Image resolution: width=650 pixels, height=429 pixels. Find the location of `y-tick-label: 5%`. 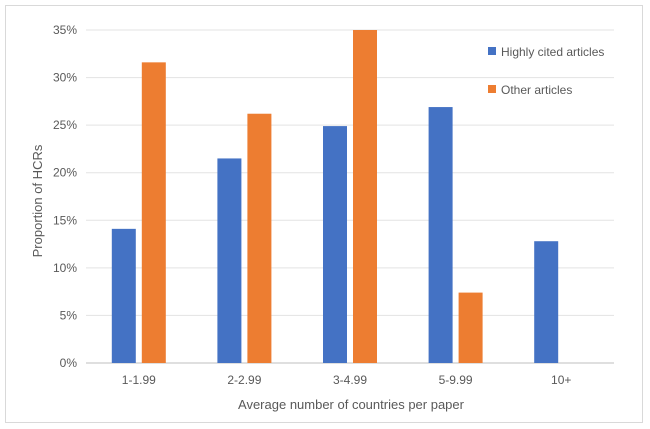

y-tick-label: 5% is located at coordinates (69, 315).